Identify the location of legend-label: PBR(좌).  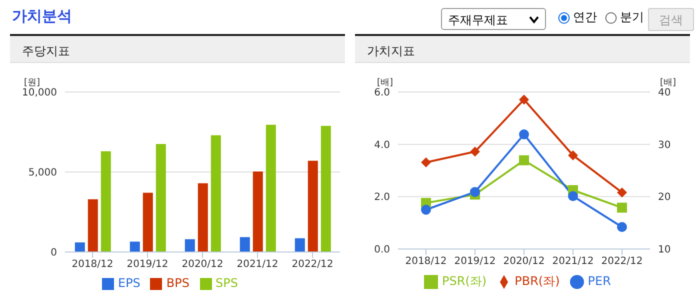
(537, 281).